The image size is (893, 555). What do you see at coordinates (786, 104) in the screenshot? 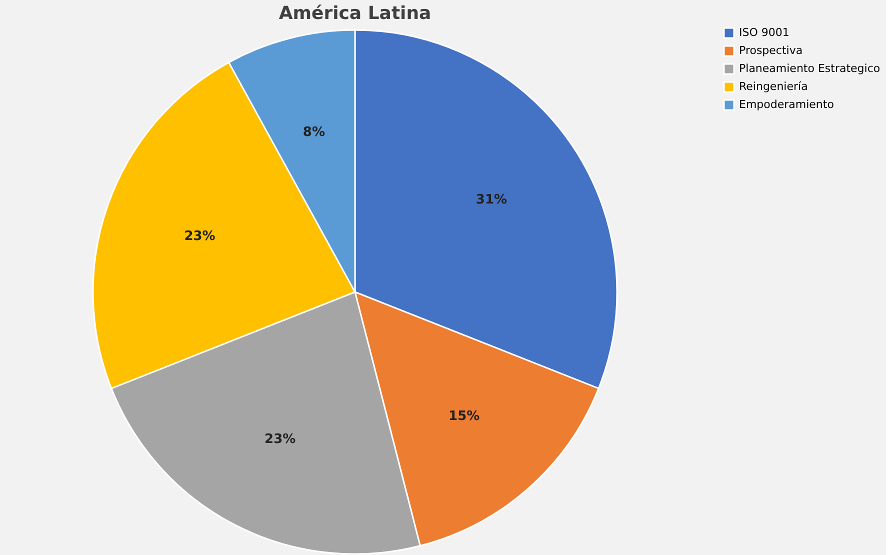
I see `legend-label: Empoderamiento` at bounding box center [786, 104].